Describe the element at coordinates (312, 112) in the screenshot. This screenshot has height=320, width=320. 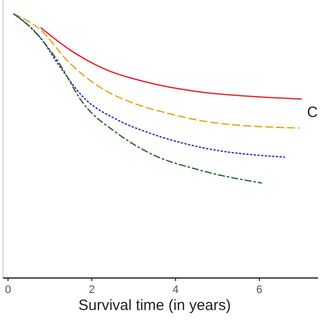
I see `annotation: C` at that location.